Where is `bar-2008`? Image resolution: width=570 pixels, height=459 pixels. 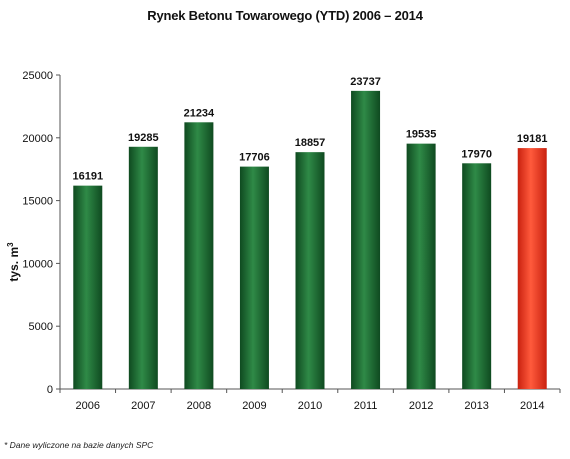
bar-2008 is located at coordinates (199, 255).